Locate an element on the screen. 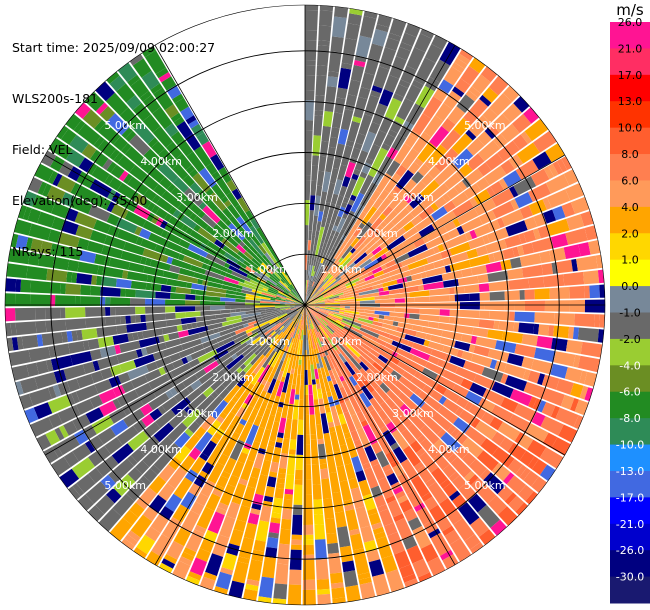  colorbar-tick-label: -2.0 is located at coordinates (629, 339).